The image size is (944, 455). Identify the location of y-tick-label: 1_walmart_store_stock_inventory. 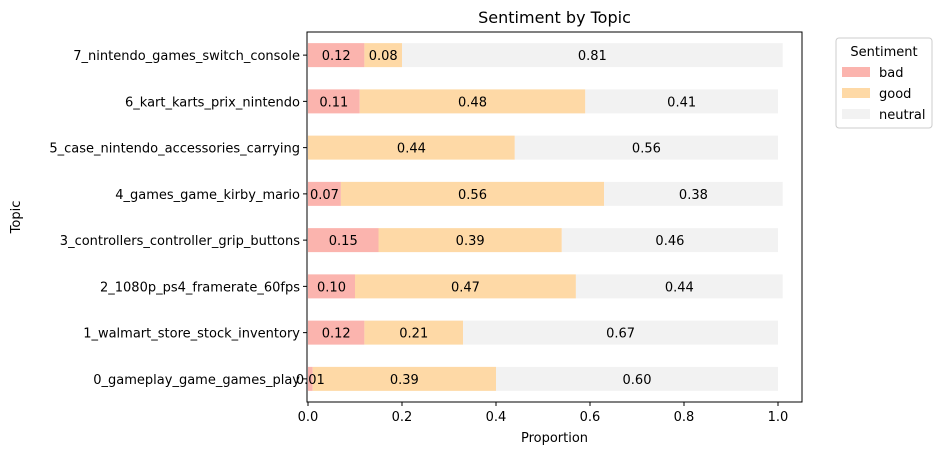
(191, 334).